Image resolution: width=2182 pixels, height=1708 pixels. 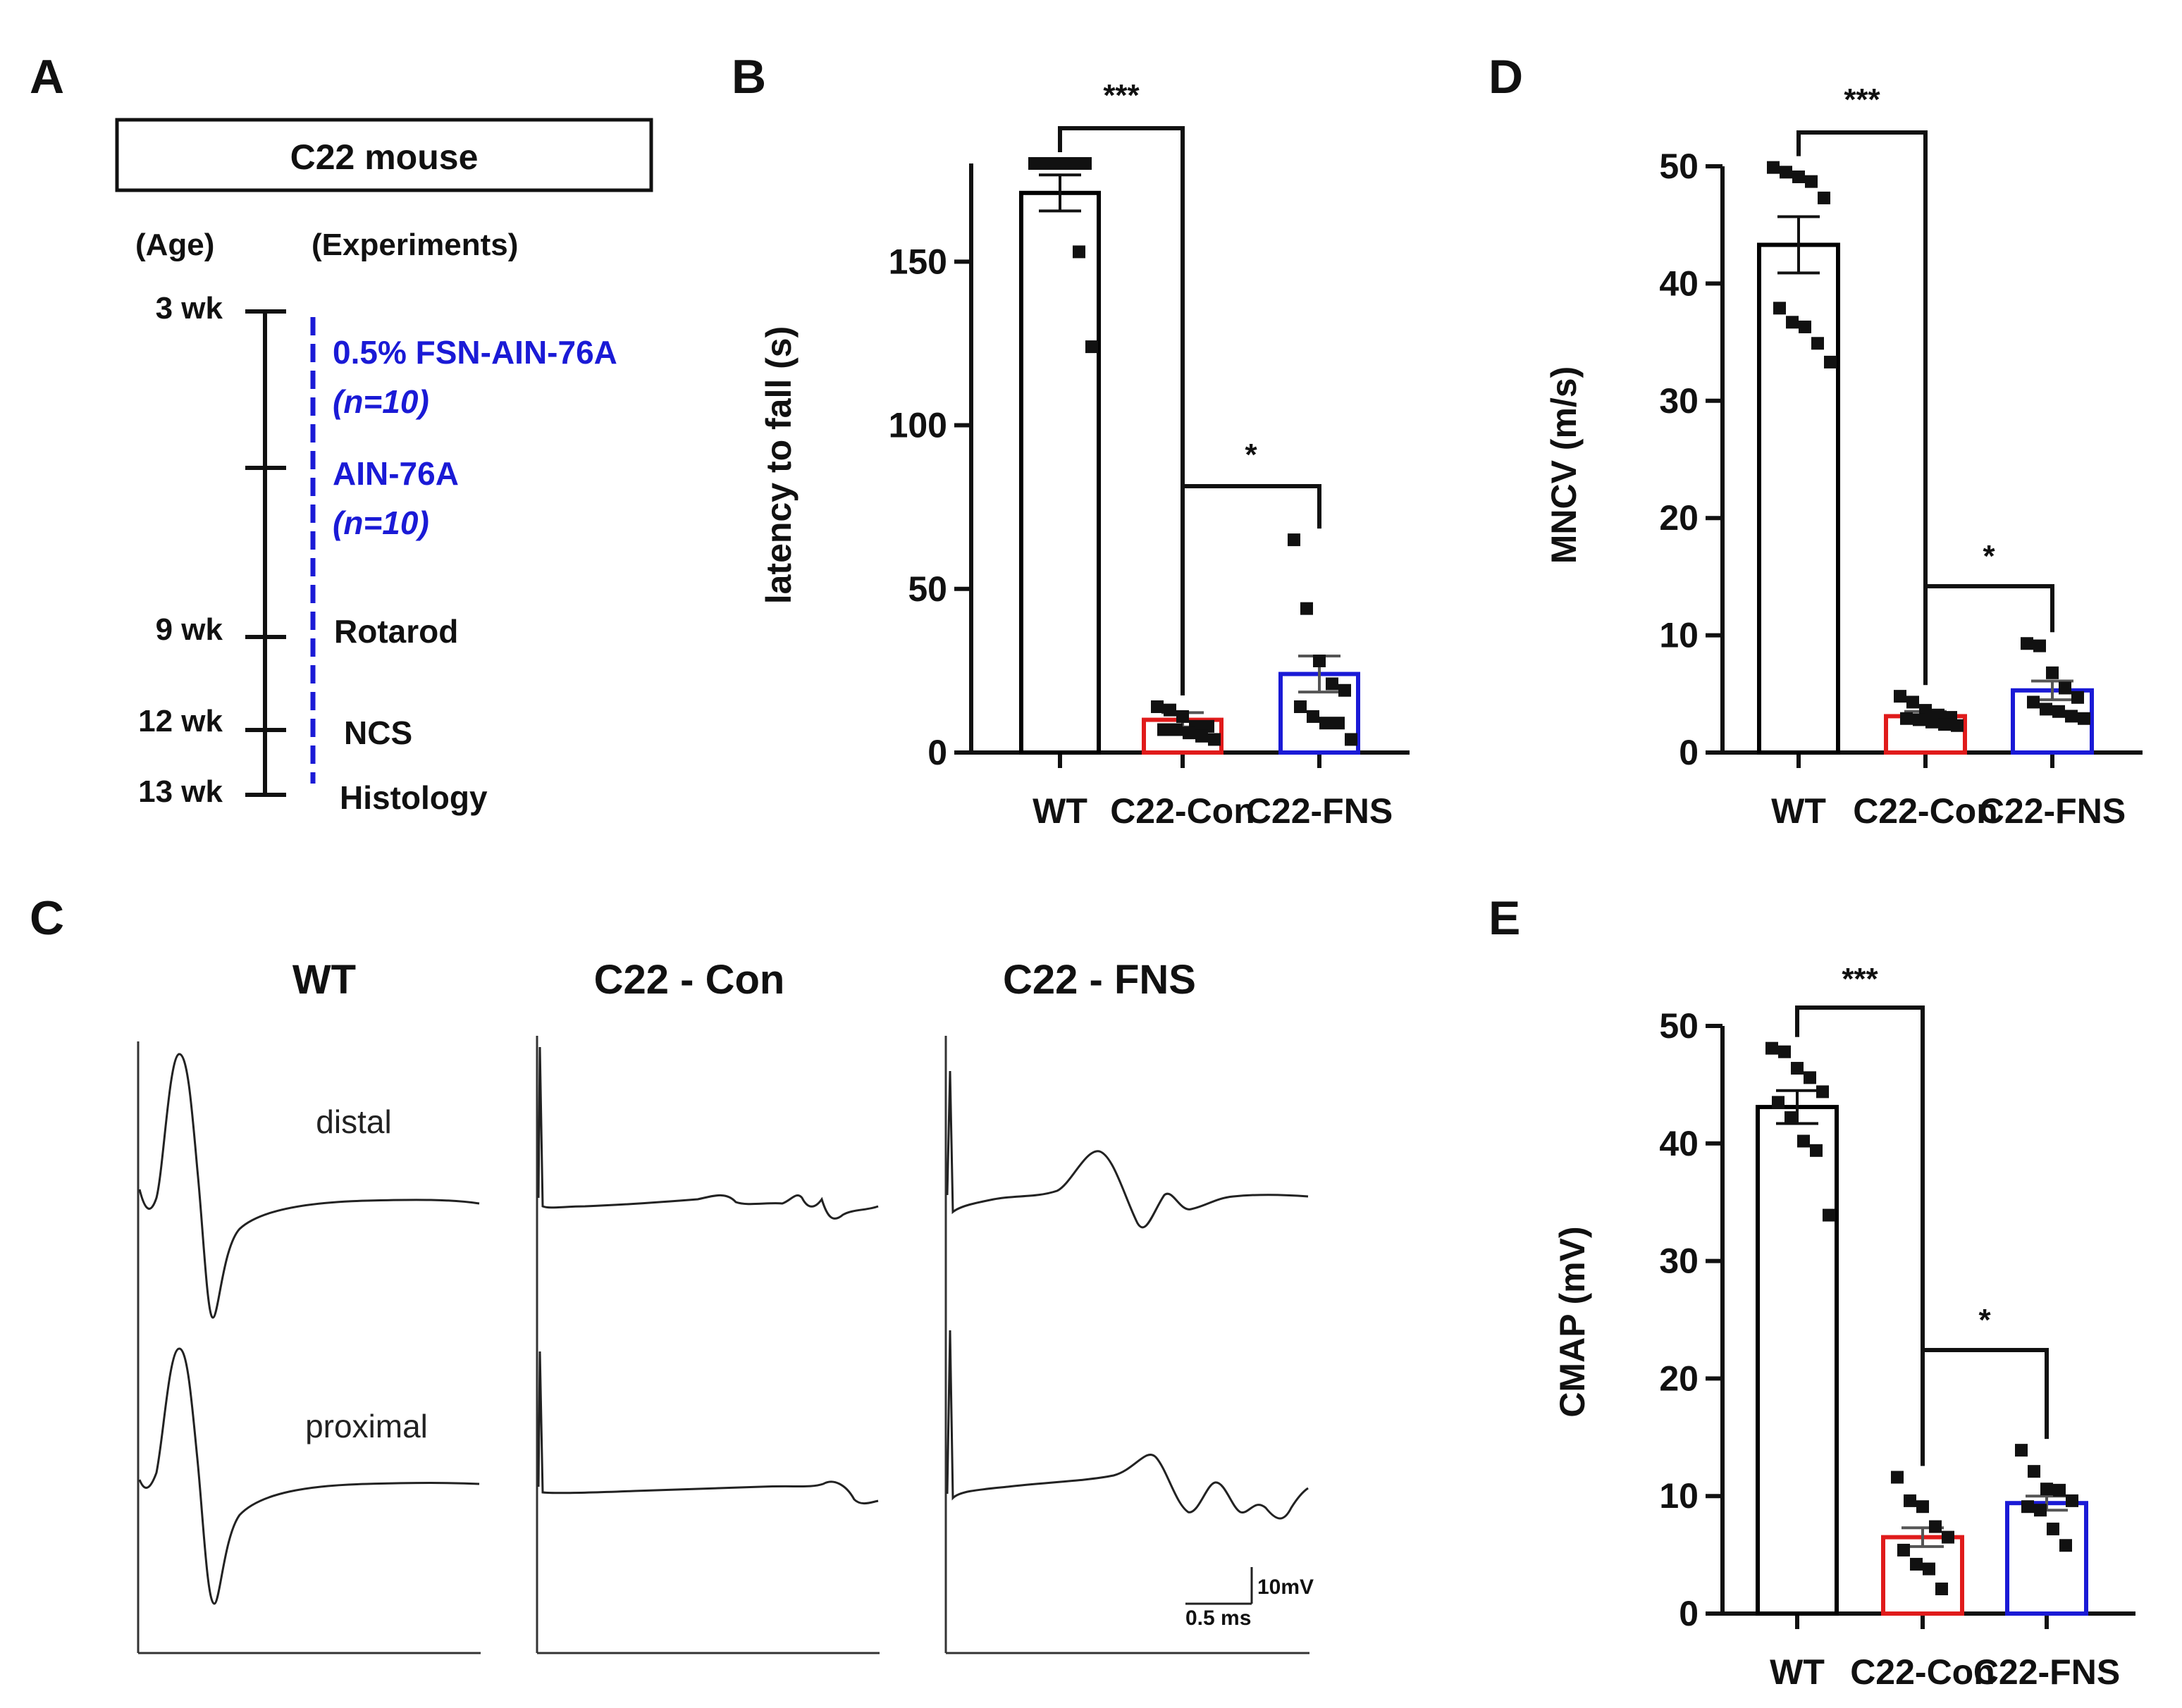 What do you see at coordinates (189, 309) in the screenshot?
I see `age-tick-label: 3 wk` at bounding box center [189, 309].